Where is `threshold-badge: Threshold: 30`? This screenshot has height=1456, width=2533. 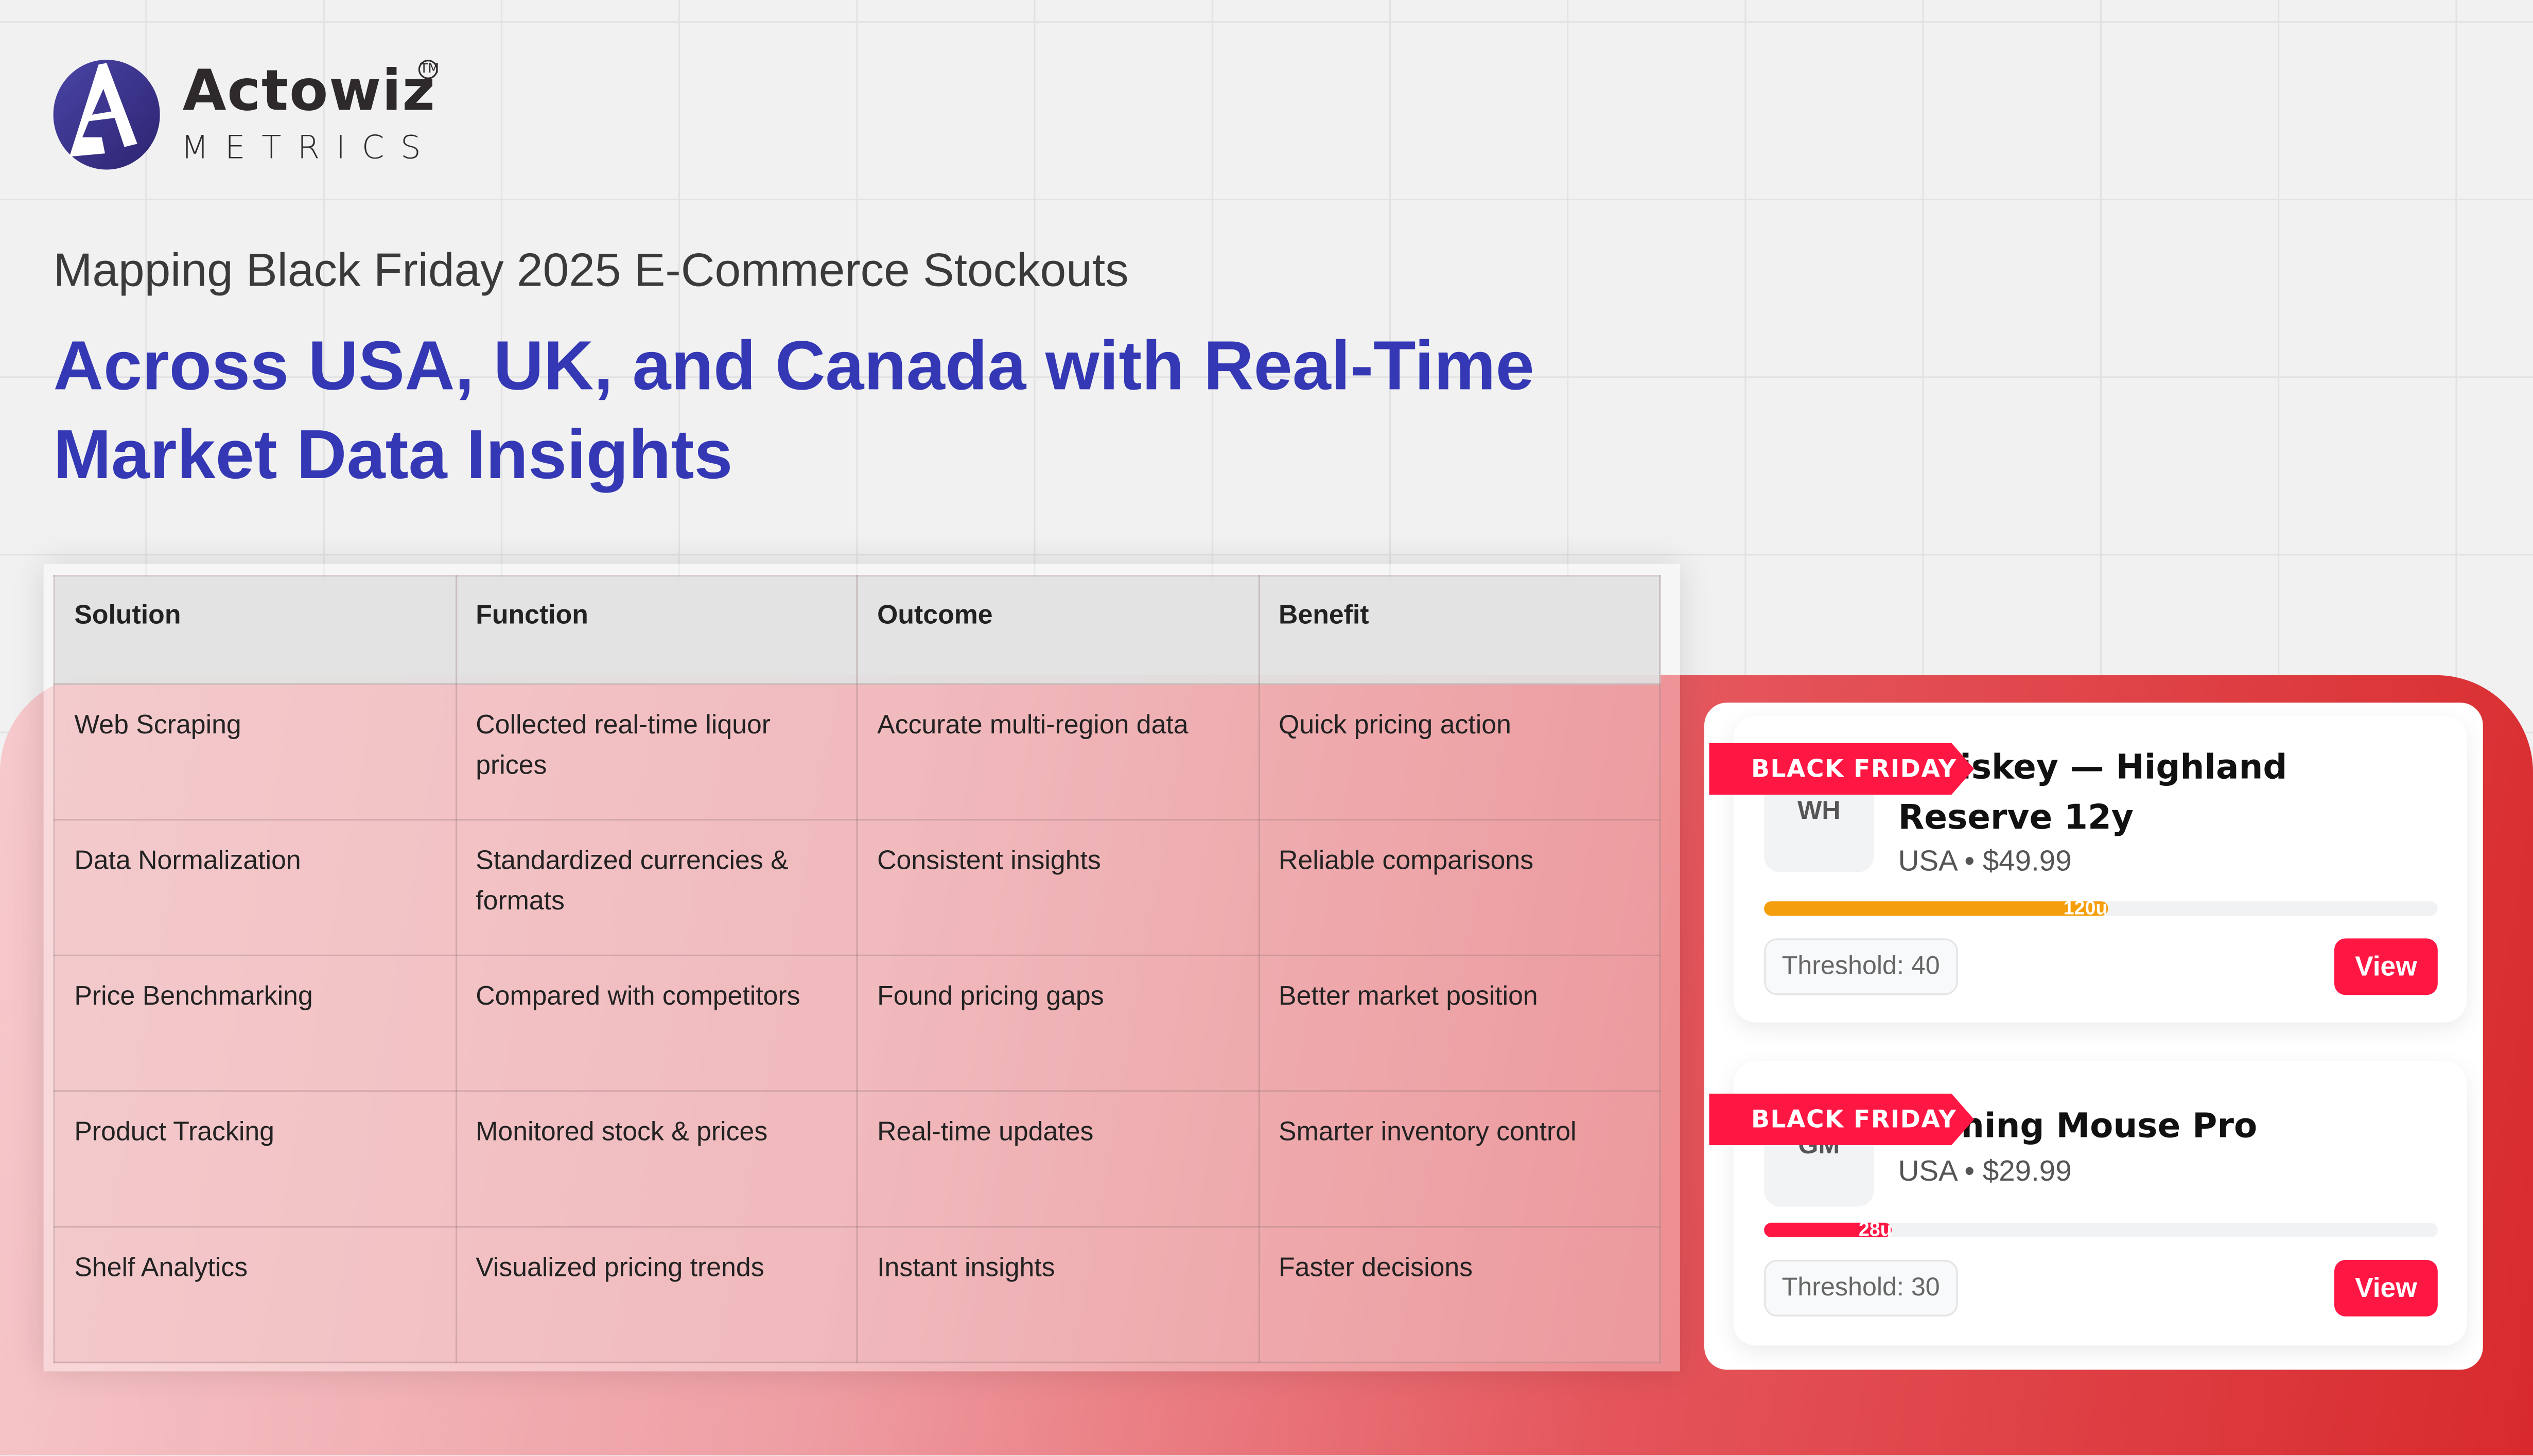 threshold-badge: Threshold: 30 is located at coordinates (1861, 1288).